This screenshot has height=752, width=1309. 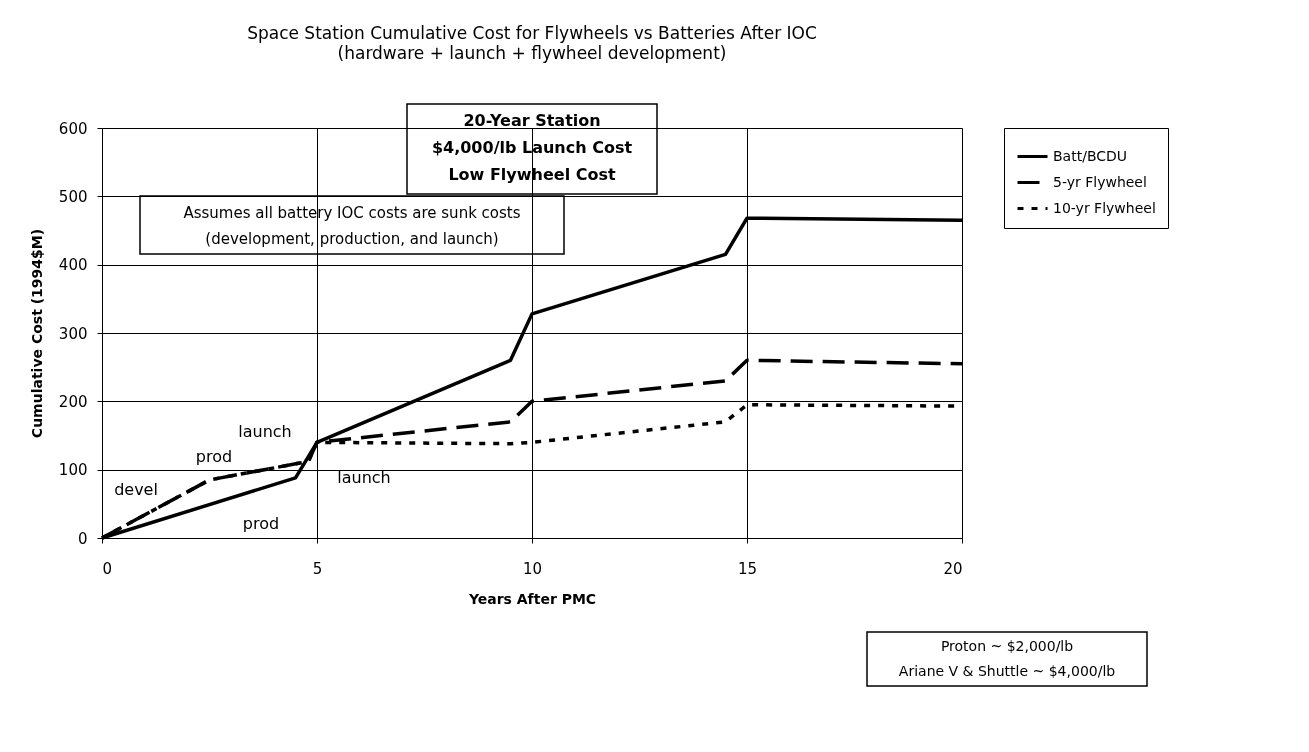 I want to click on legend-label: 10-yr Flywheel, so click(x=1104, y=207).